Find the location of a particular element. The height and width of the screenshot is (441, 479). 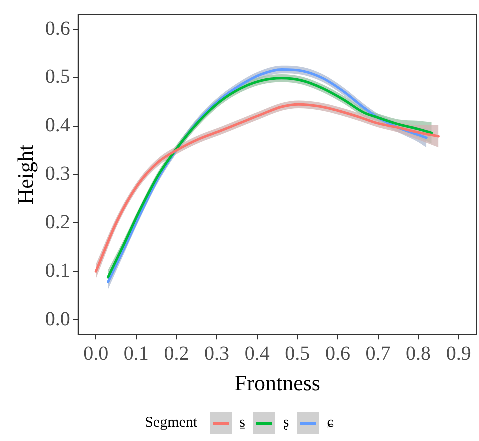

x-tick-label: 0.9 is located at coordinates (459, 353).